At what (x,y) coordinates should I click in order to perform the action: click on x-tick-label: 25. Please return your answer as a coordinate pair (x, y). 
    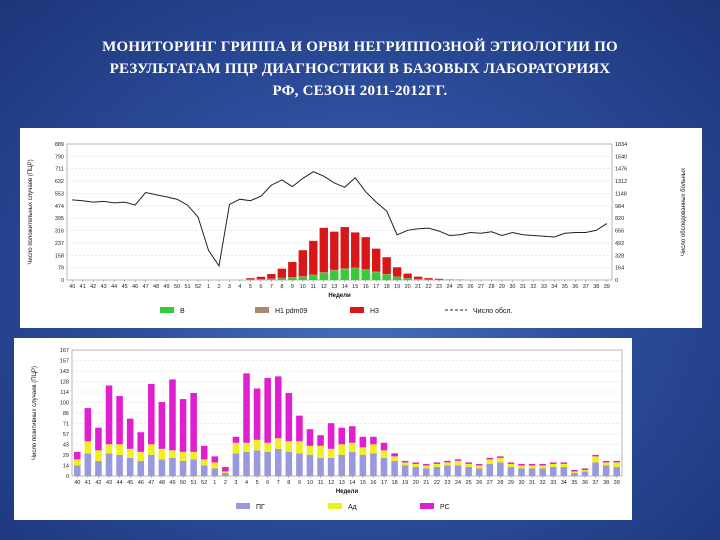
    Looking at the image, I should click on (460, 287).